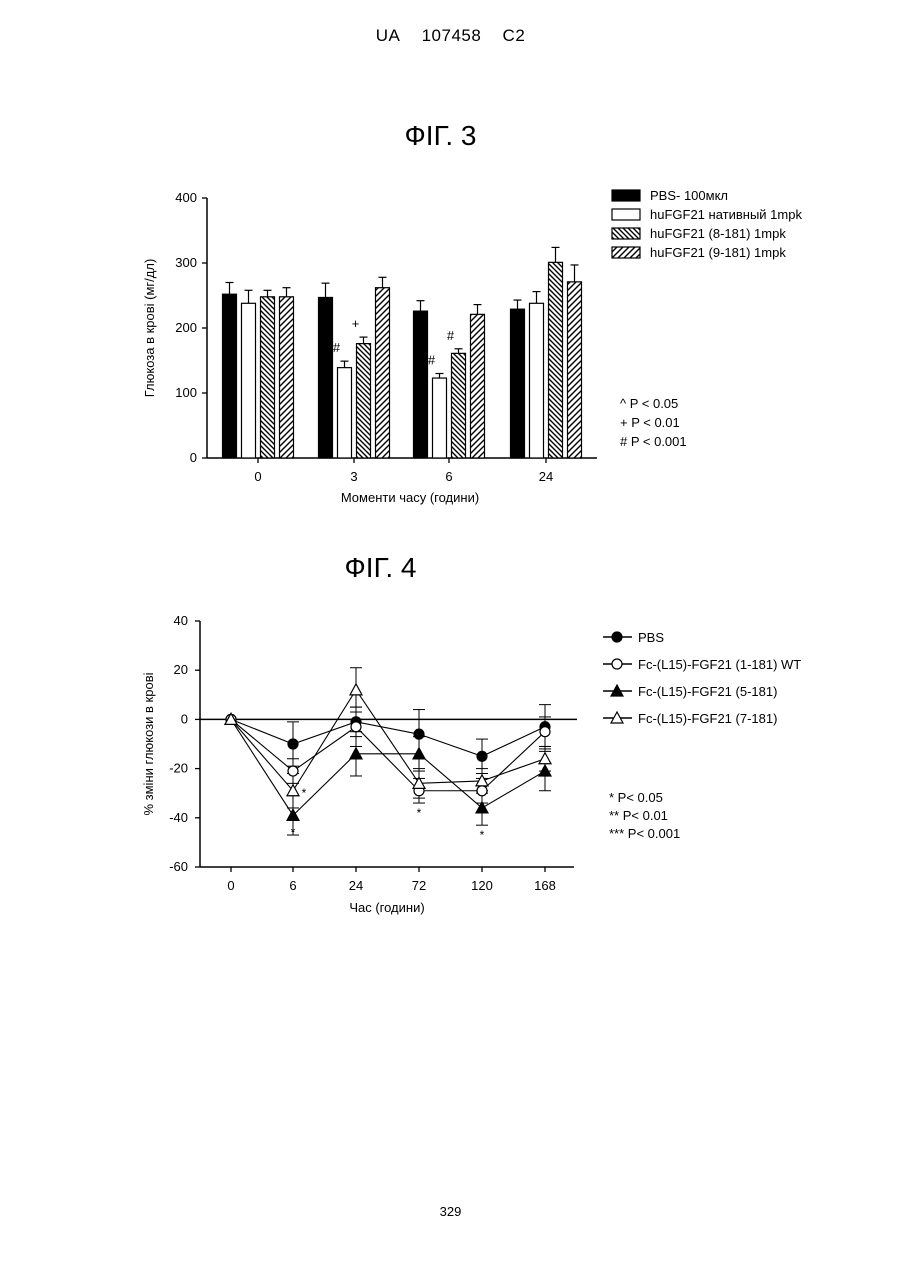  I want to click on y-tick-label: -60, so click(178, 866).